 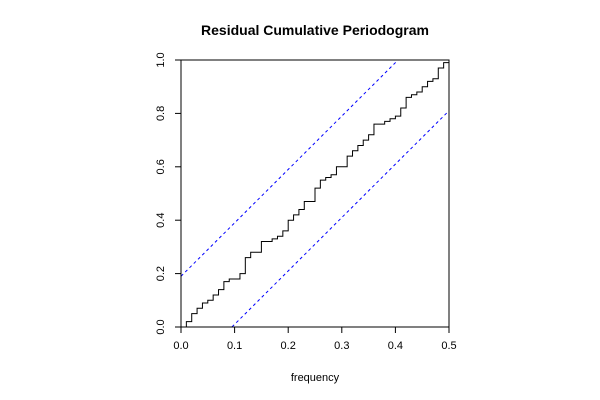 I want to click on chart-title: Residual Cumulative Periodogram, so click(x=315, y=30).